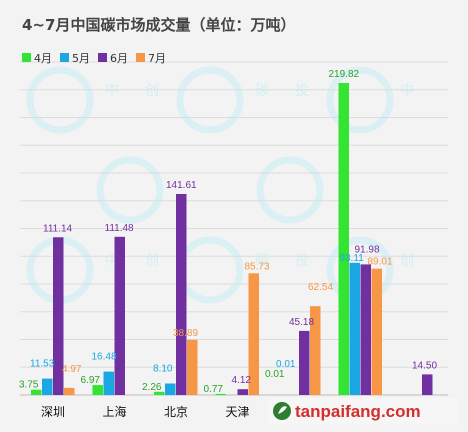 Image resolution: width=468 pixels, height=432 pixels. Describe the element at coordinates (29, 385) in the screenshot. I see `data-label: 3.75` at that location.